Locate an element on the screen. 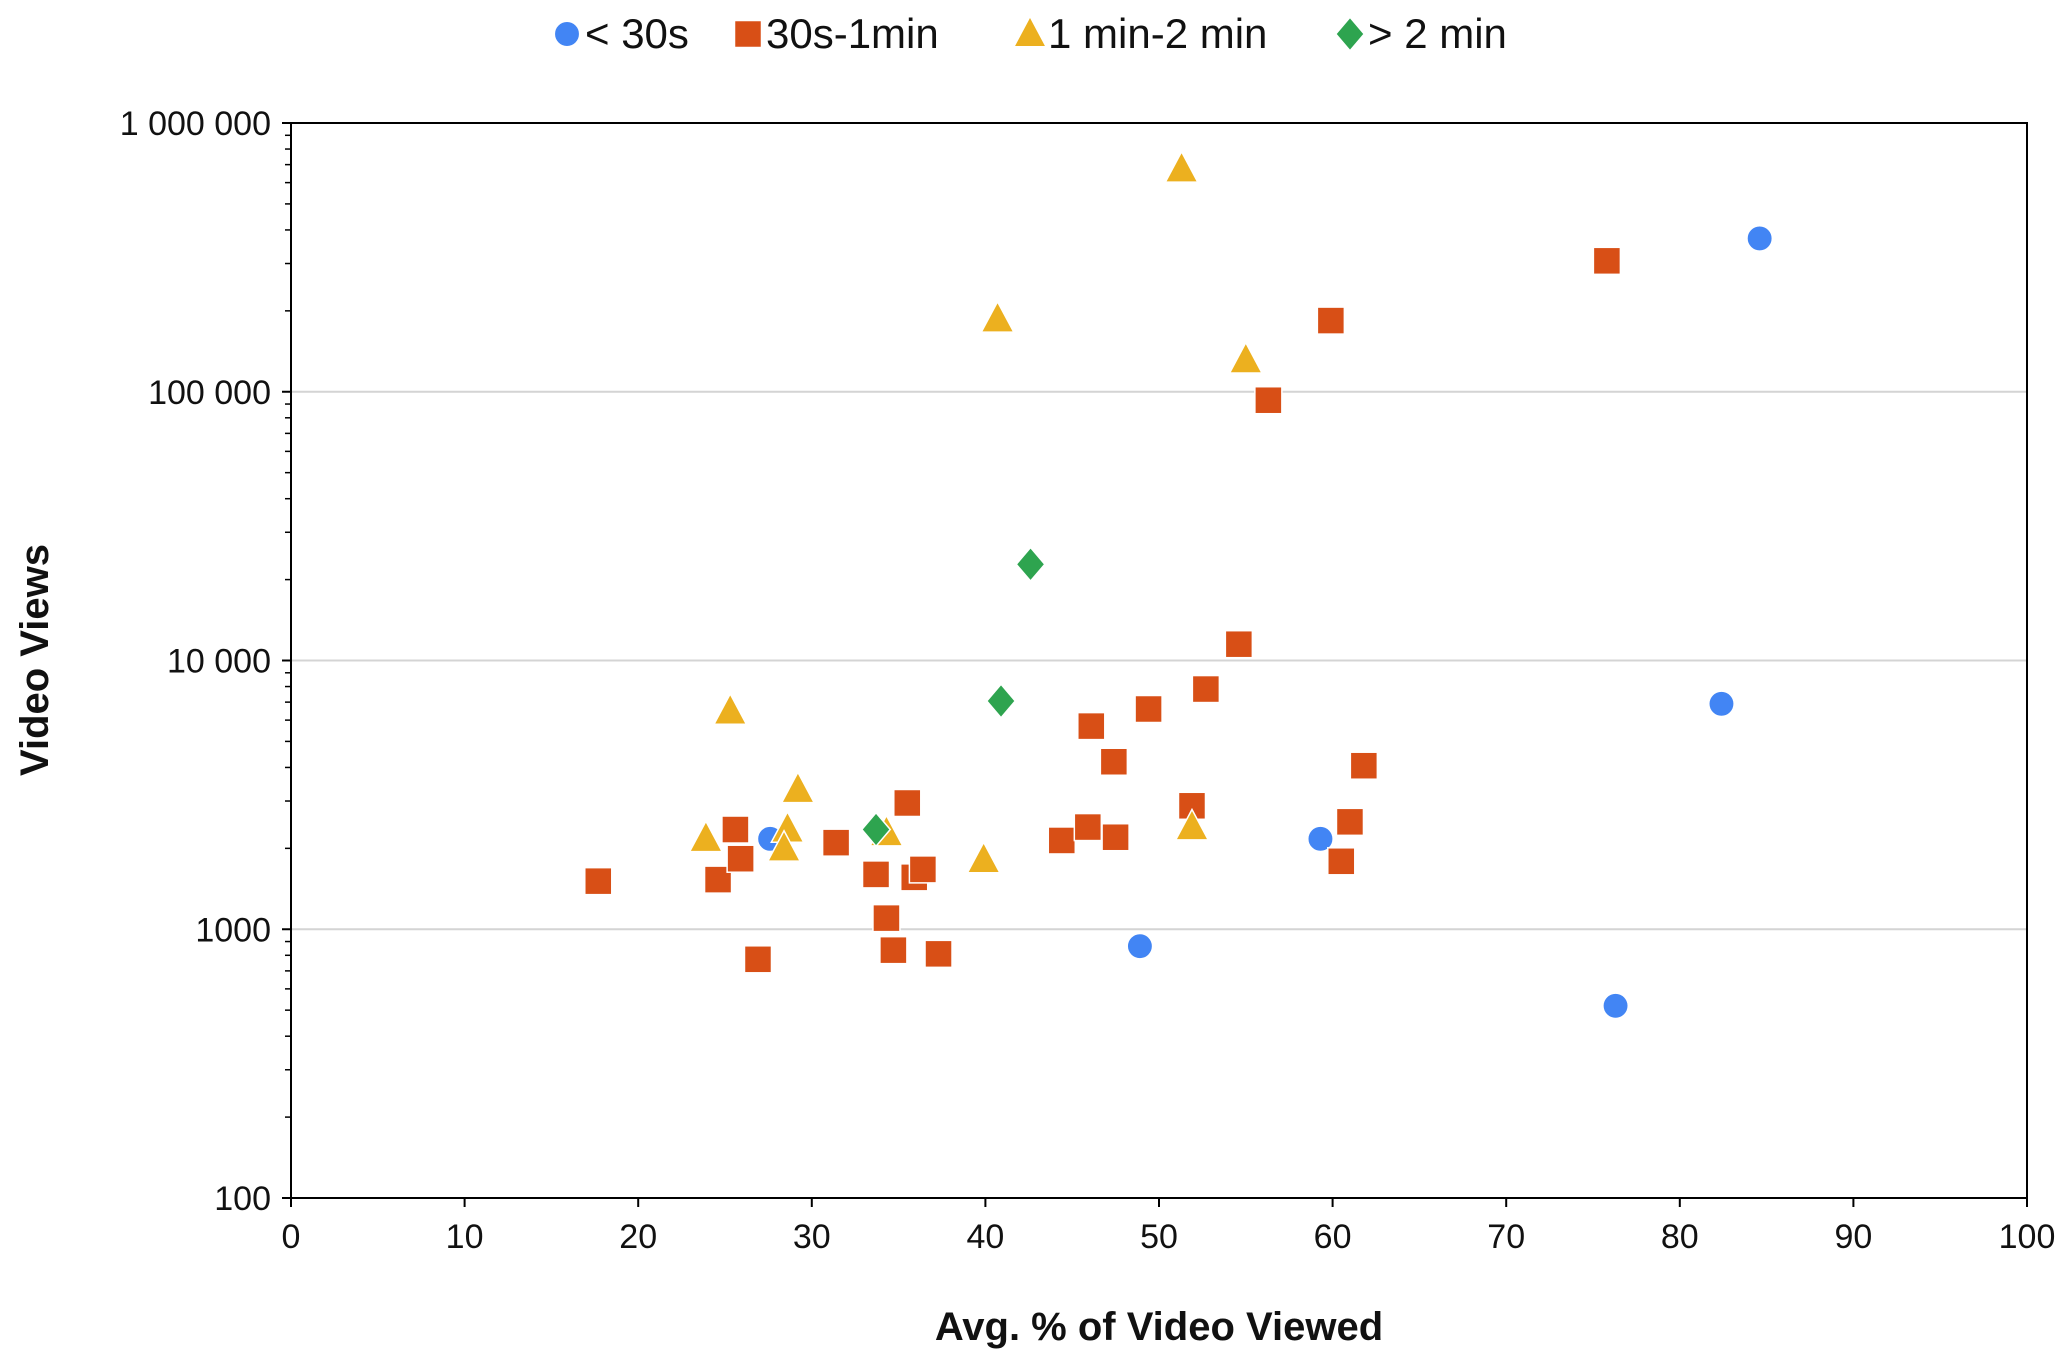 The width and height of the screenshot is (2067, 1362). x-tick-label: 30 is located at coordinates (812, 1237).